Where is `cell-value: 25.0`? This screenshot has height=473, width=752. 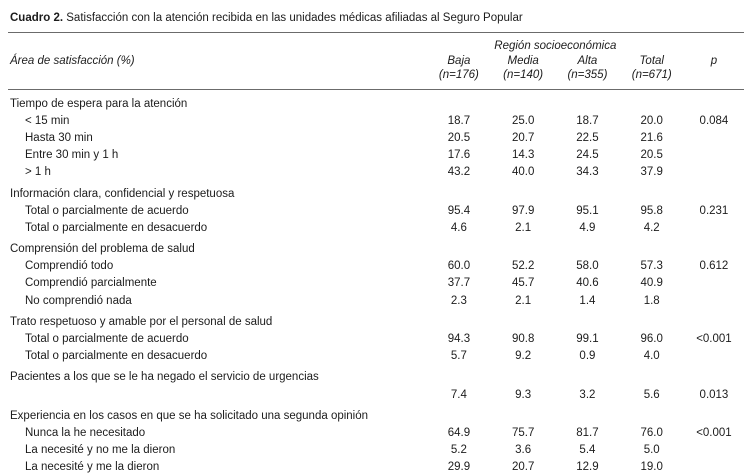
cell-value: 25.0 is located at coordinates (523, 120).